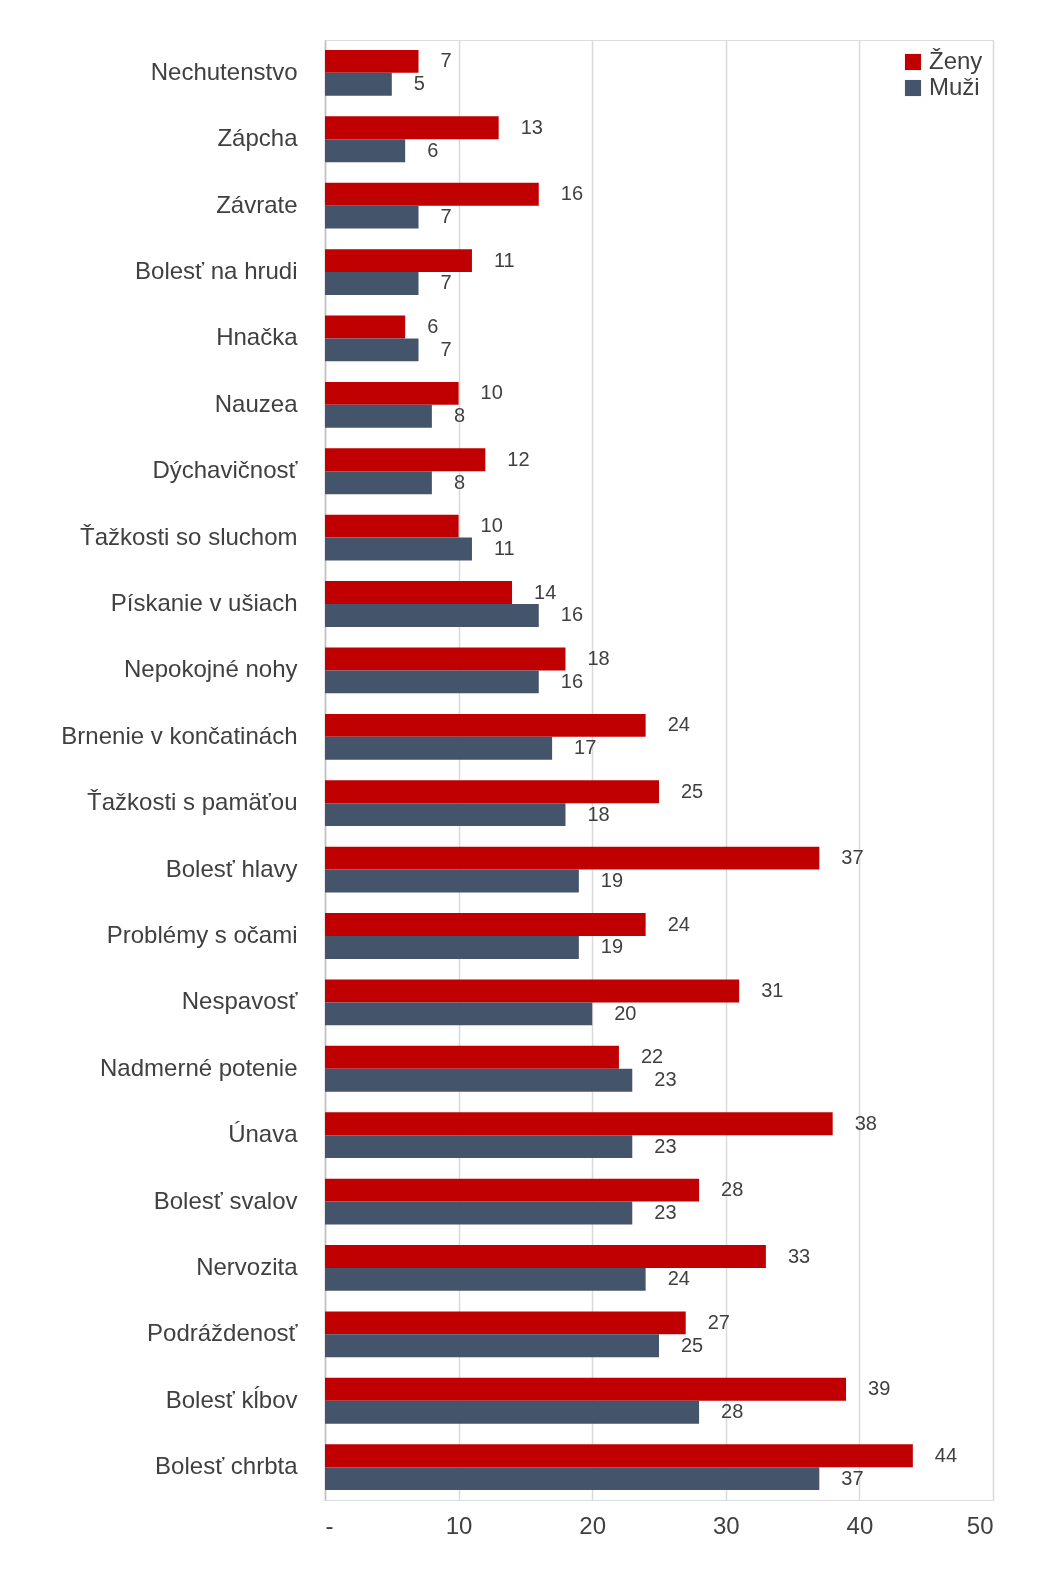  Describe the element at coordinates (247, 1266) in the screenshot. I see `y-tick-label: Nervozita` at that location.